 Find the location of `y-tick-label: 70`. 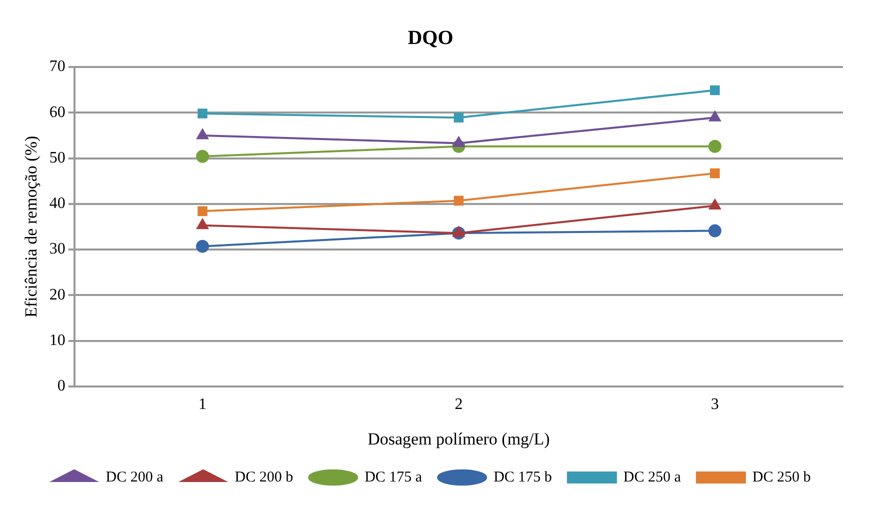

y-tick-label: 70 is located at coordinates (57, 67).